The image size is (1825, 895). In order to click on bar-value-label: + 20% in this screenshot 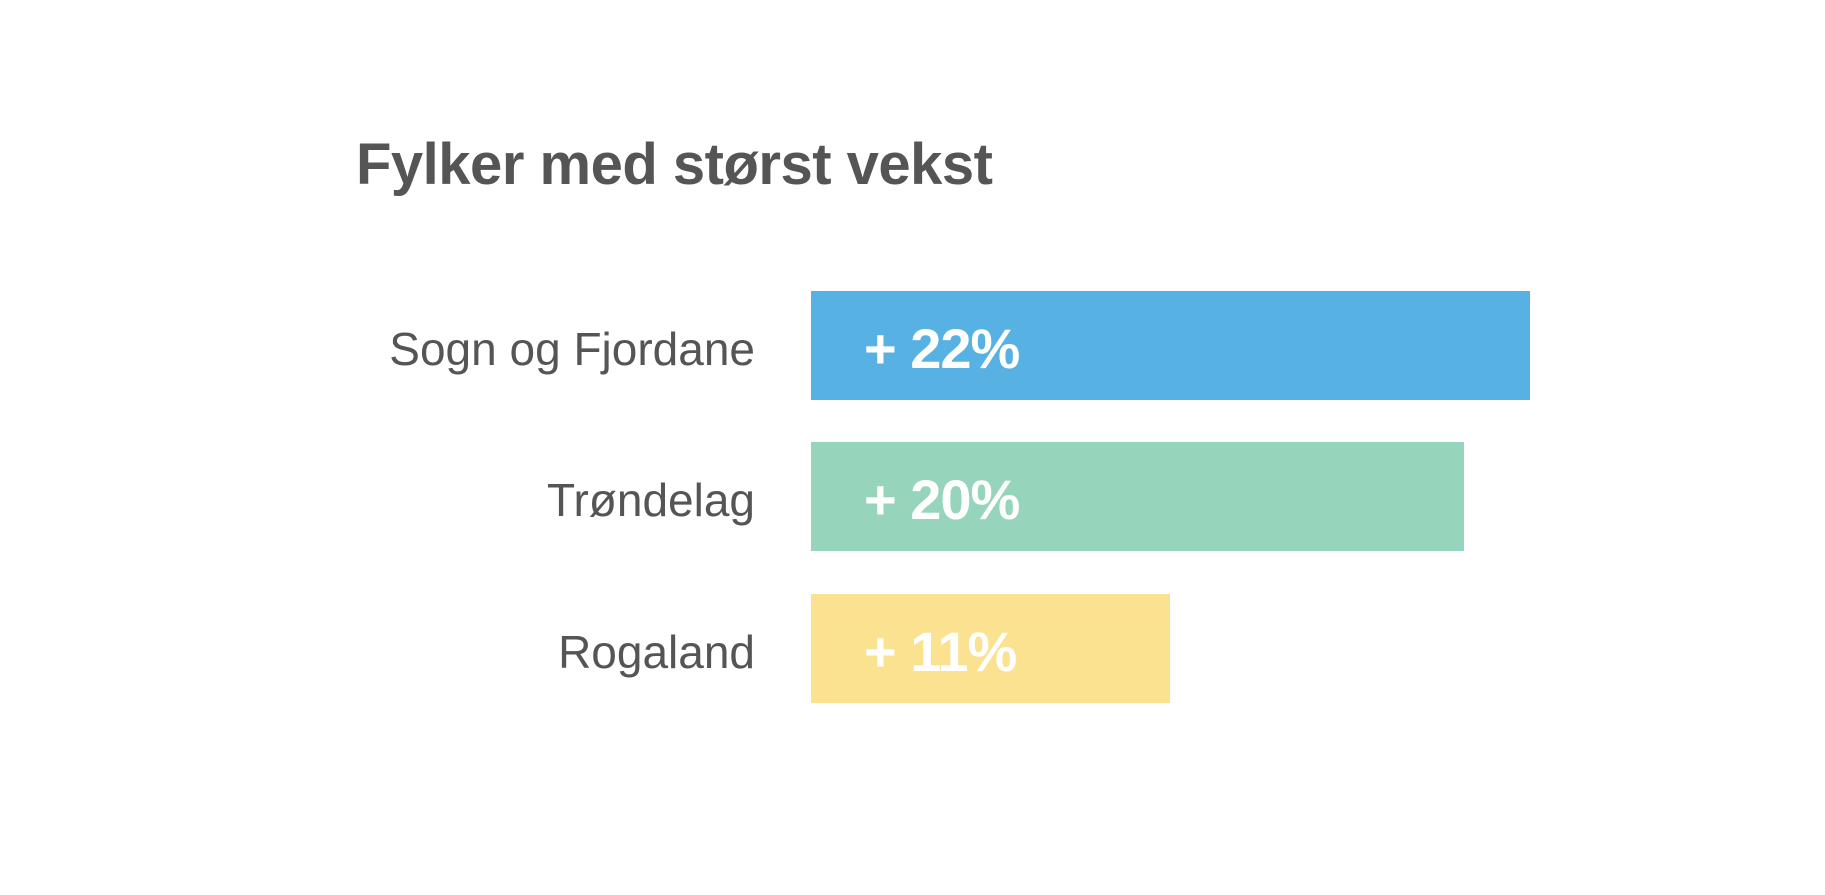, I will do `click(942, 499)`.